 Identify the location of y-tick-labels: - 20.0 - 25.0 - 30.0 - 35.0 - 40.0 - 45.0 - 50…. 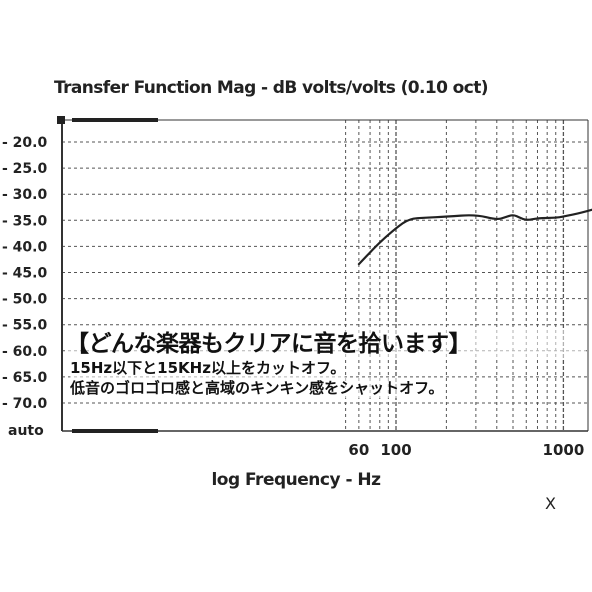
(24, 287).